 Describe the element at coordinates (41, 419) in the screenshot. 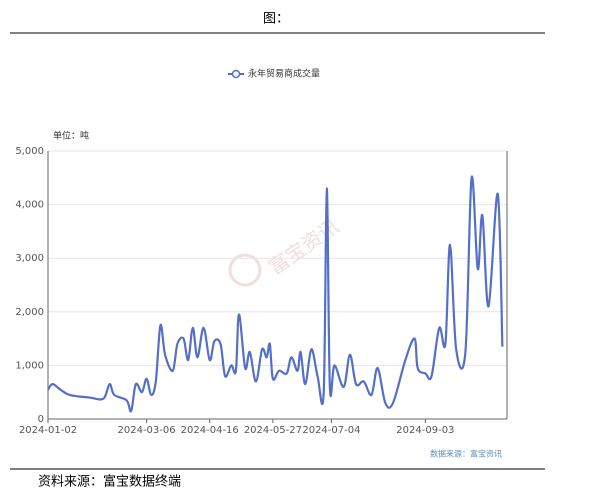

I see `y-tick-label: 0` at that location.